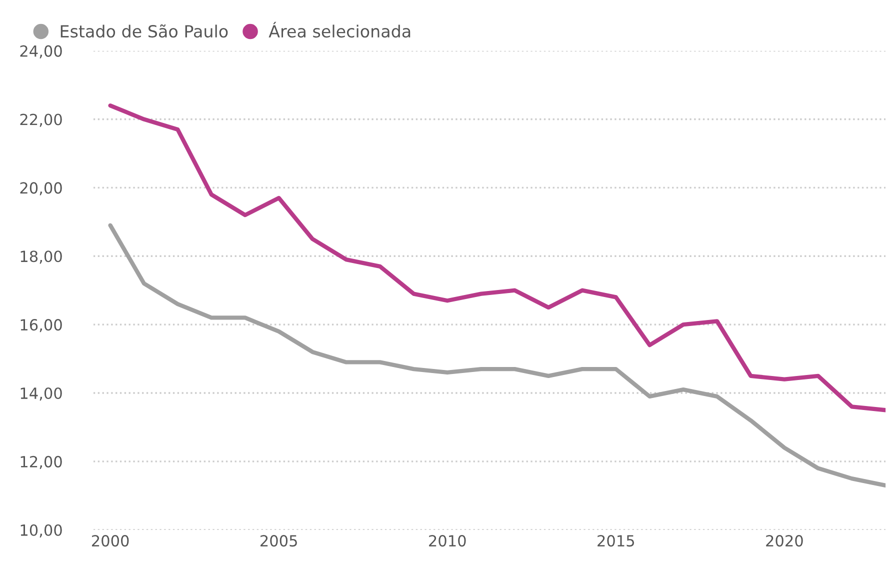  Describe the element at coordinates (447, 541) in the screenshot. I see `x-tick-label: 2010` at that location.